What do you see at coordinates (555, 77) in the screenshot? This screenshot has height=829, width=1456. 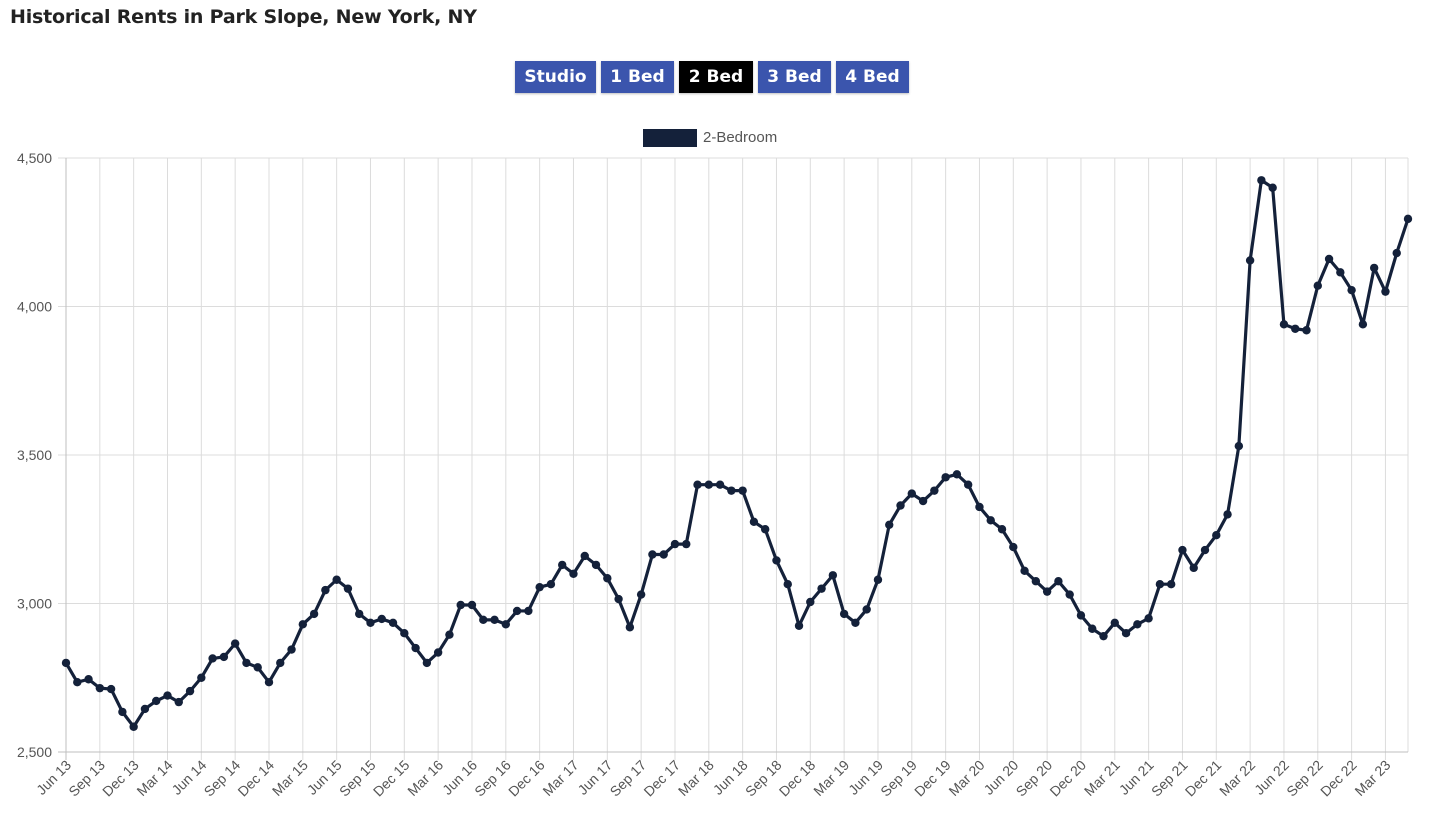 I see `studio-button: Studio` at bounding box center [555, 77].